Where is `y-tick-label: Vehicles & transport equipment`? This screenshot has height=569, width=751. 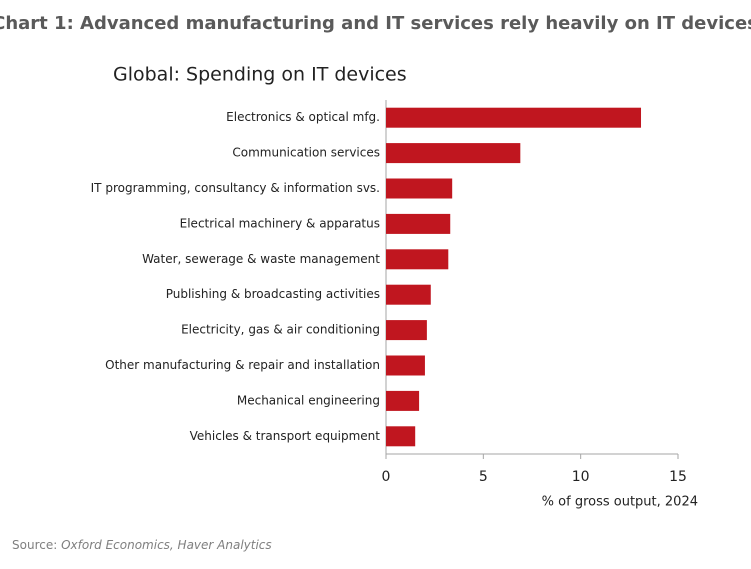 y-tick-label: Vehicles & transport equipment is located at coordinates (285, 436).